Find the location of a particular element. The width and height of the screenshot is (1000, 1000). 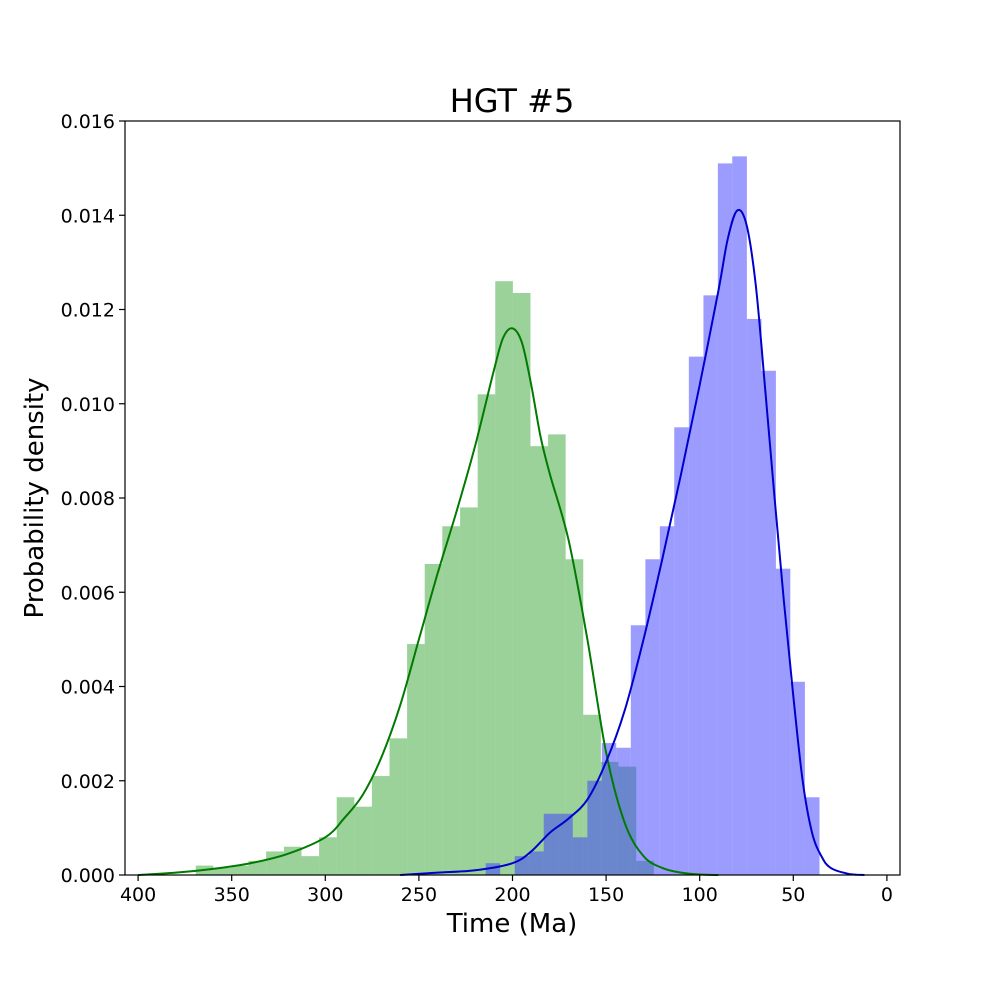

x-axis: 400 350 300 250 200 150 100 50 0 is located at coordinates (506, 890).